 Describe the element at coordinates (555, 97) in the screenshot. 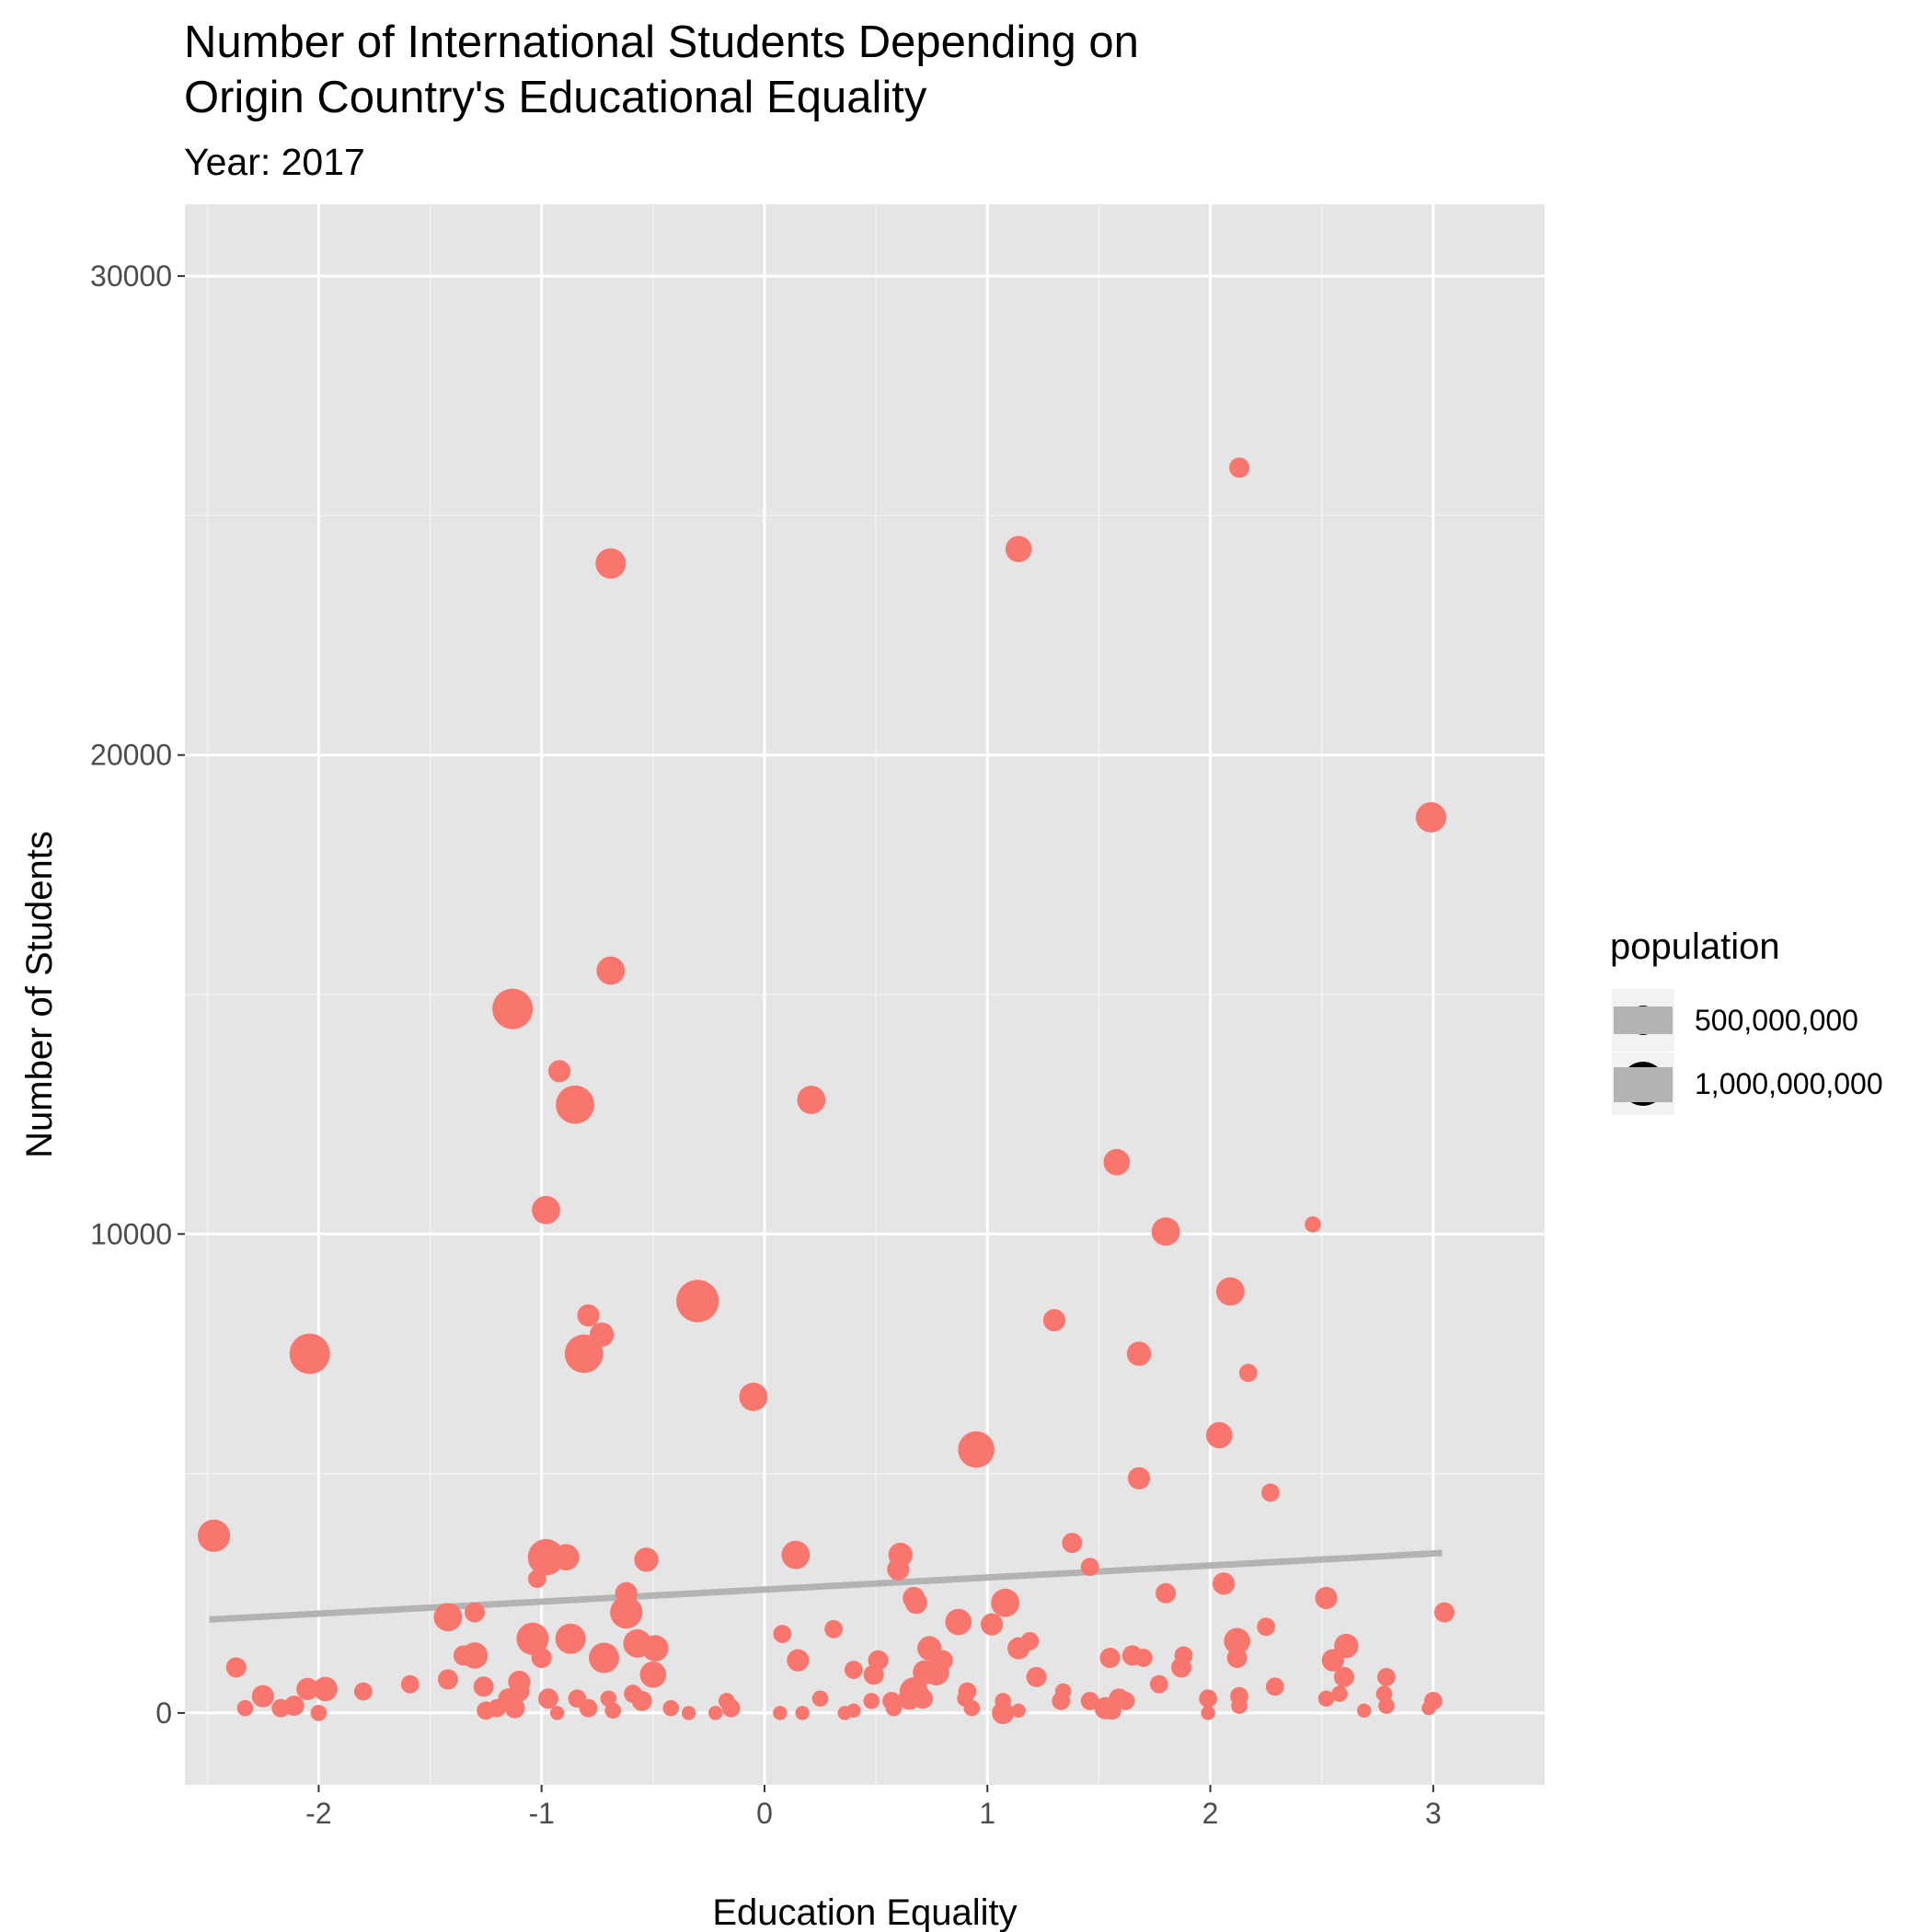

I see `chart-title-line-2: Origin Country's Educational Equality` at that location.